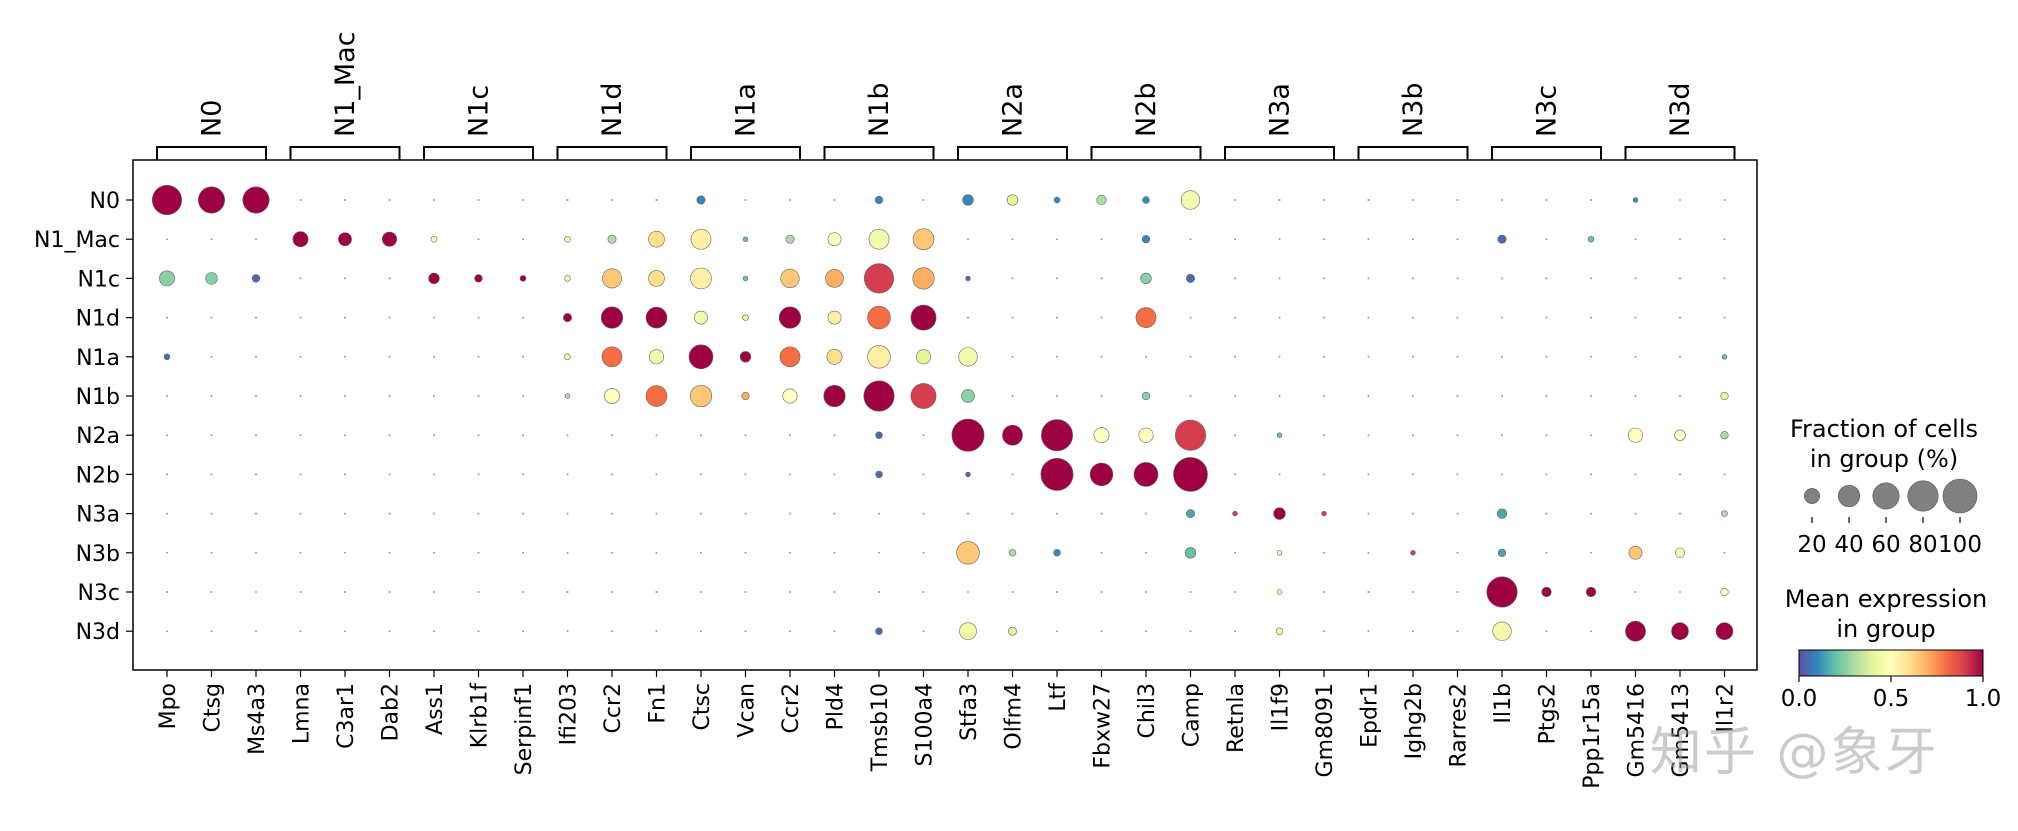  What do you see at coordinates (98, 436) in the screenshot?
I see `group-label: N2a` at bounding box center [98, 436].